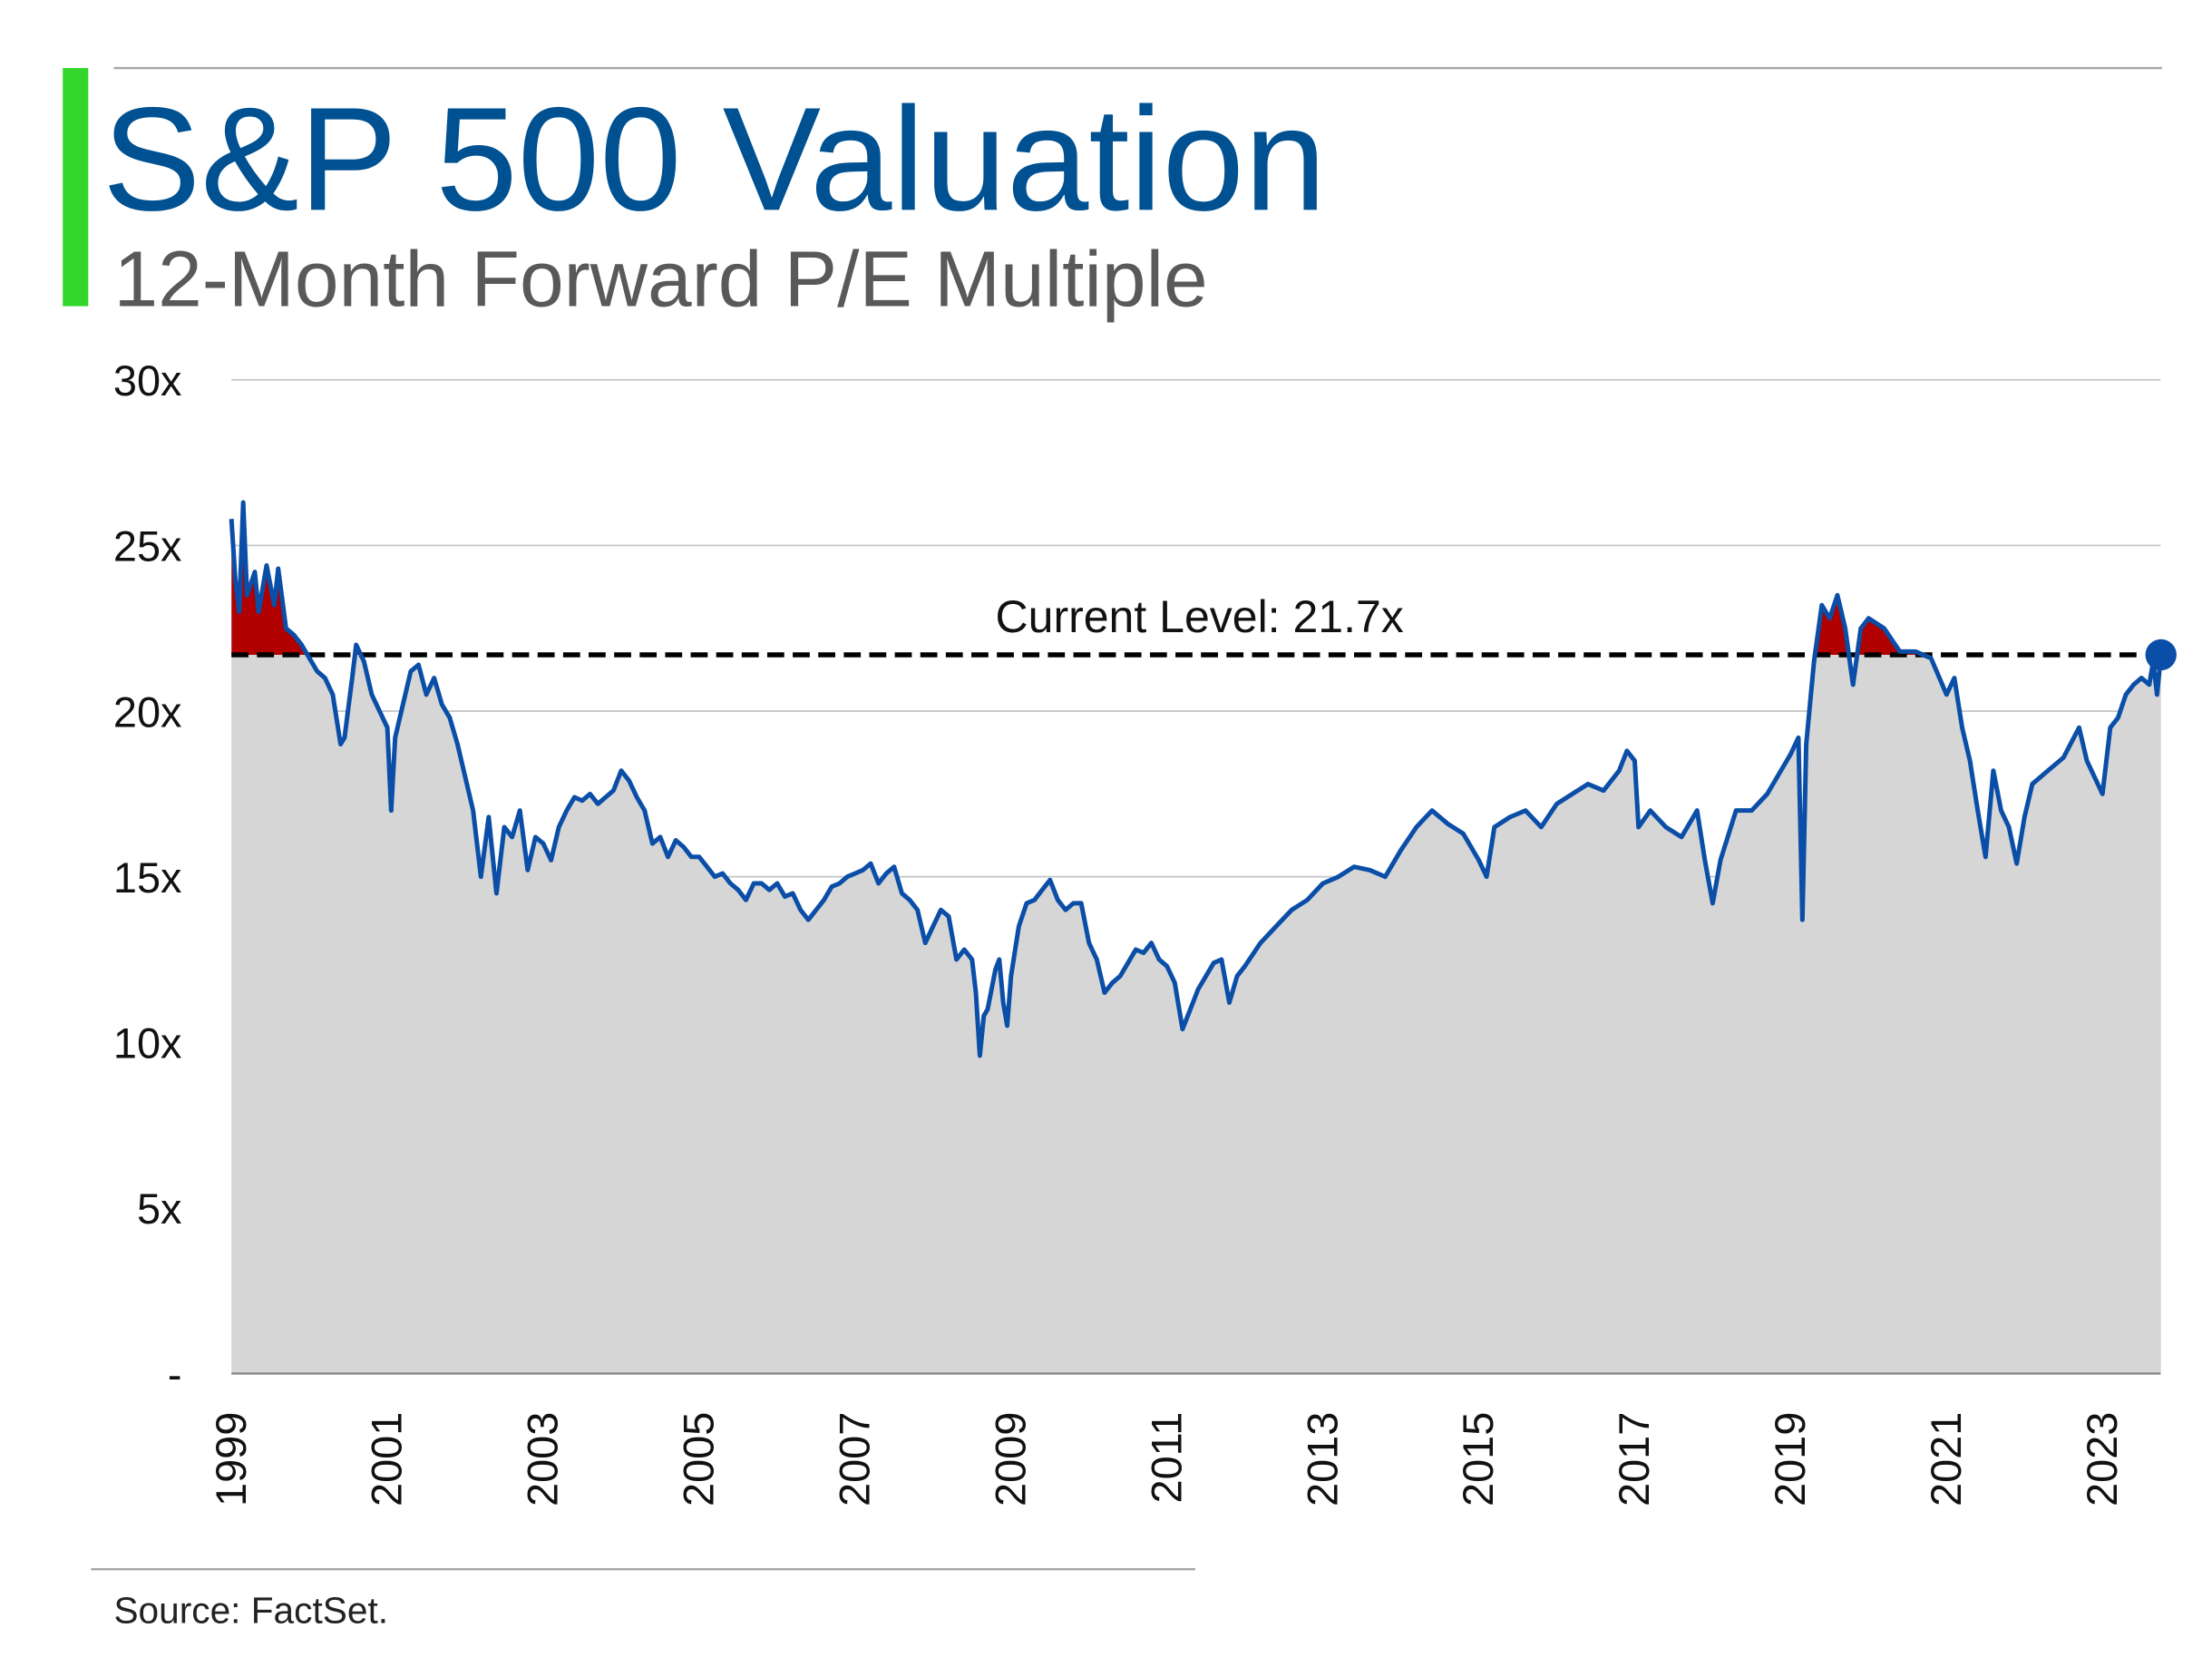 The height and width of the screenshot is (1667, 2212). What do you see at coordinates (147, 712) in the screenshot?
I see `y-tick-label: 20x` at bounding box center [147, 712].